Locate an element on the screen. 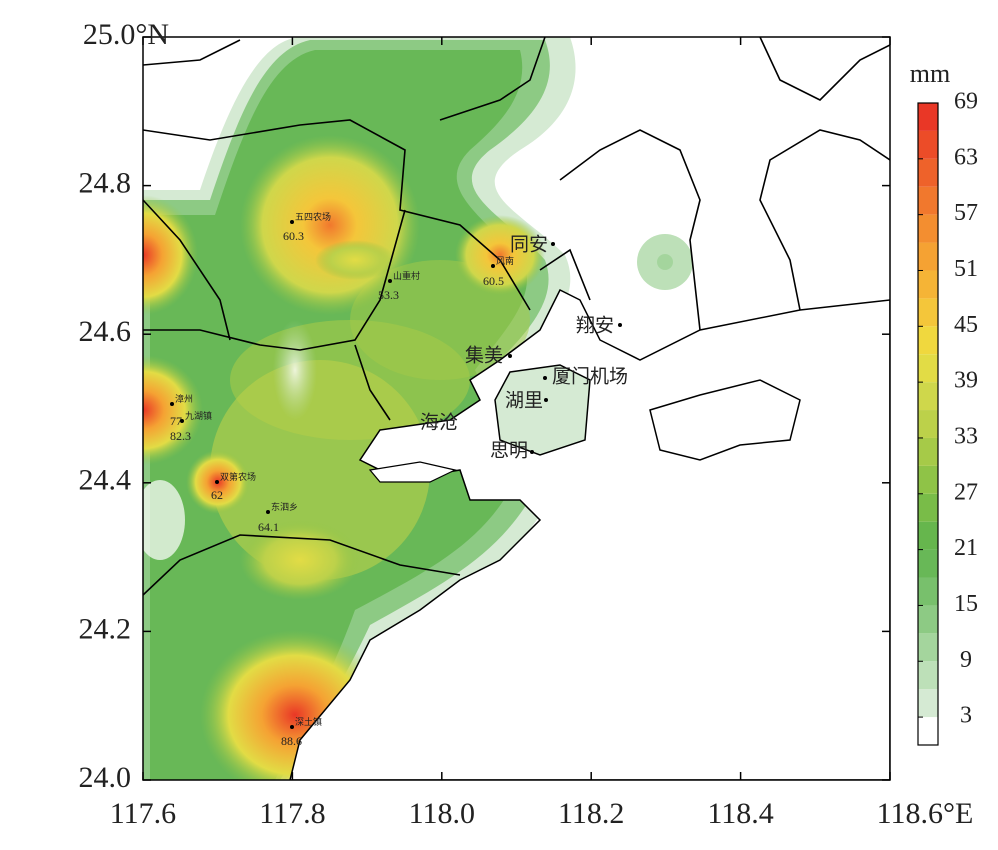  colorbar-label: 27 is located at coordinates (966, 492).